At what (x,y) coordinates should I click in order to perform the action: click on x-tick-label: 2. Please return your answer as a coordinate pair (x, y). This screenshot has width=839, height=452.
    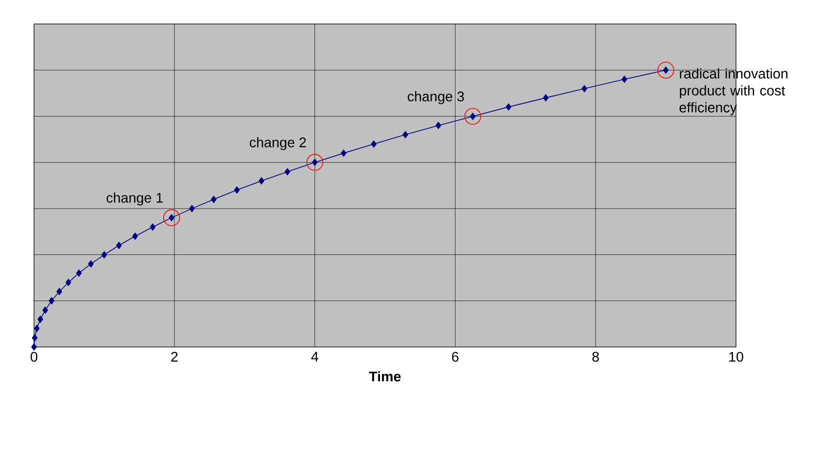
    Looking at the image, I should click on (174, 357).